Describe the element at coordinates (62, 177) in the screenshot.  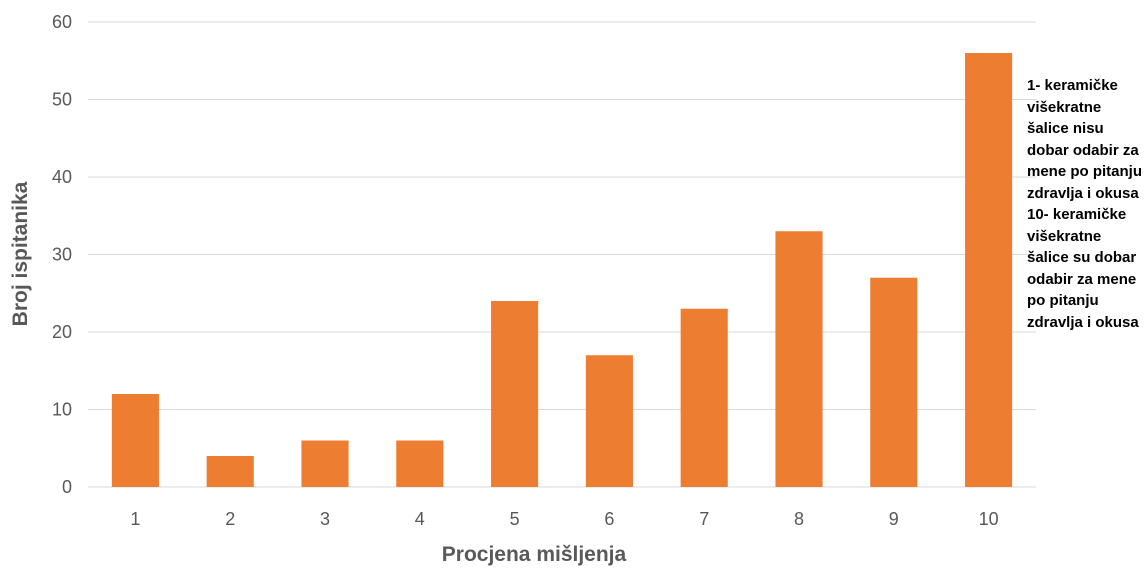
I see `y-tick-label: 40` at that location.